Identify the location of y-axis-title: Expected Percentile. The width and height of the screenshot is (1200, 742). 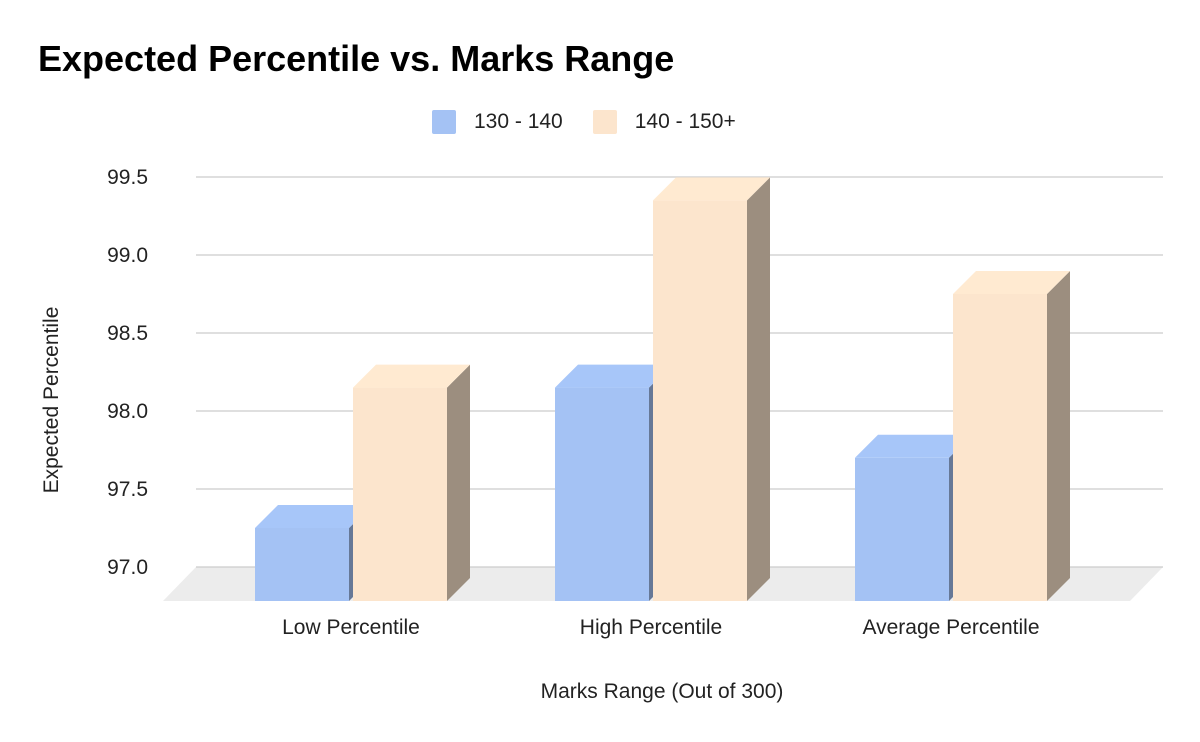
(51, 400).